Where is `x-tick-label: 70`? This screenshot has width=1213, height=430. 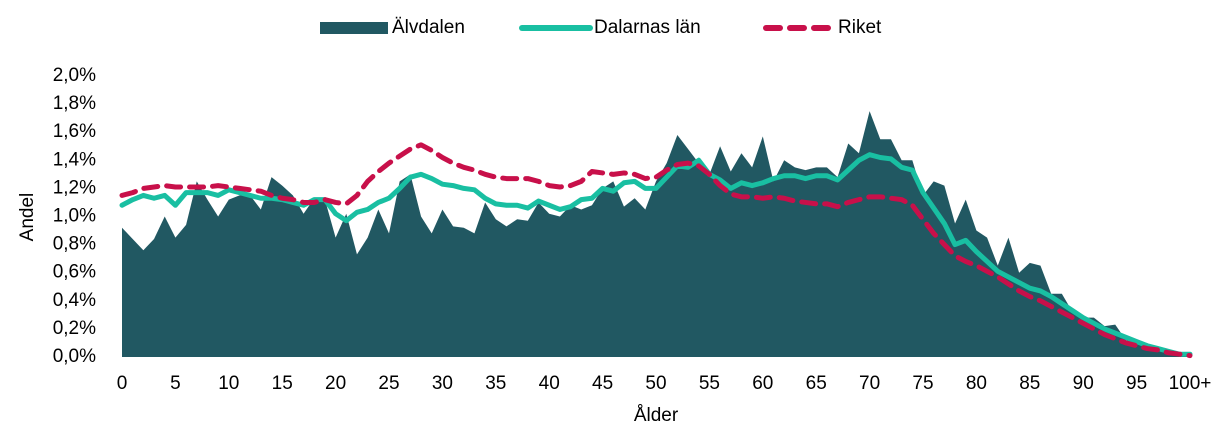 x-tick-label: 70 is located at coordinates (869, 383).